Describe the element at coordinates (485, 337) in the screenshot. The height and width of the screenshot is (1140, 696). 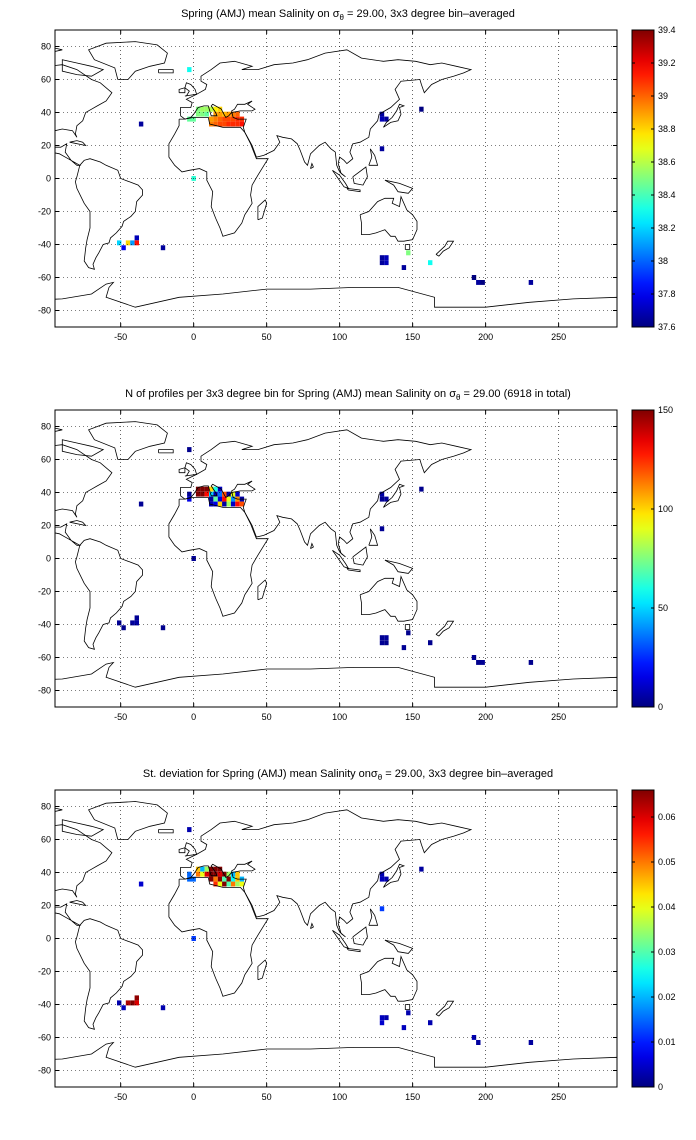
I see `x-tick-label: 200` at that location.